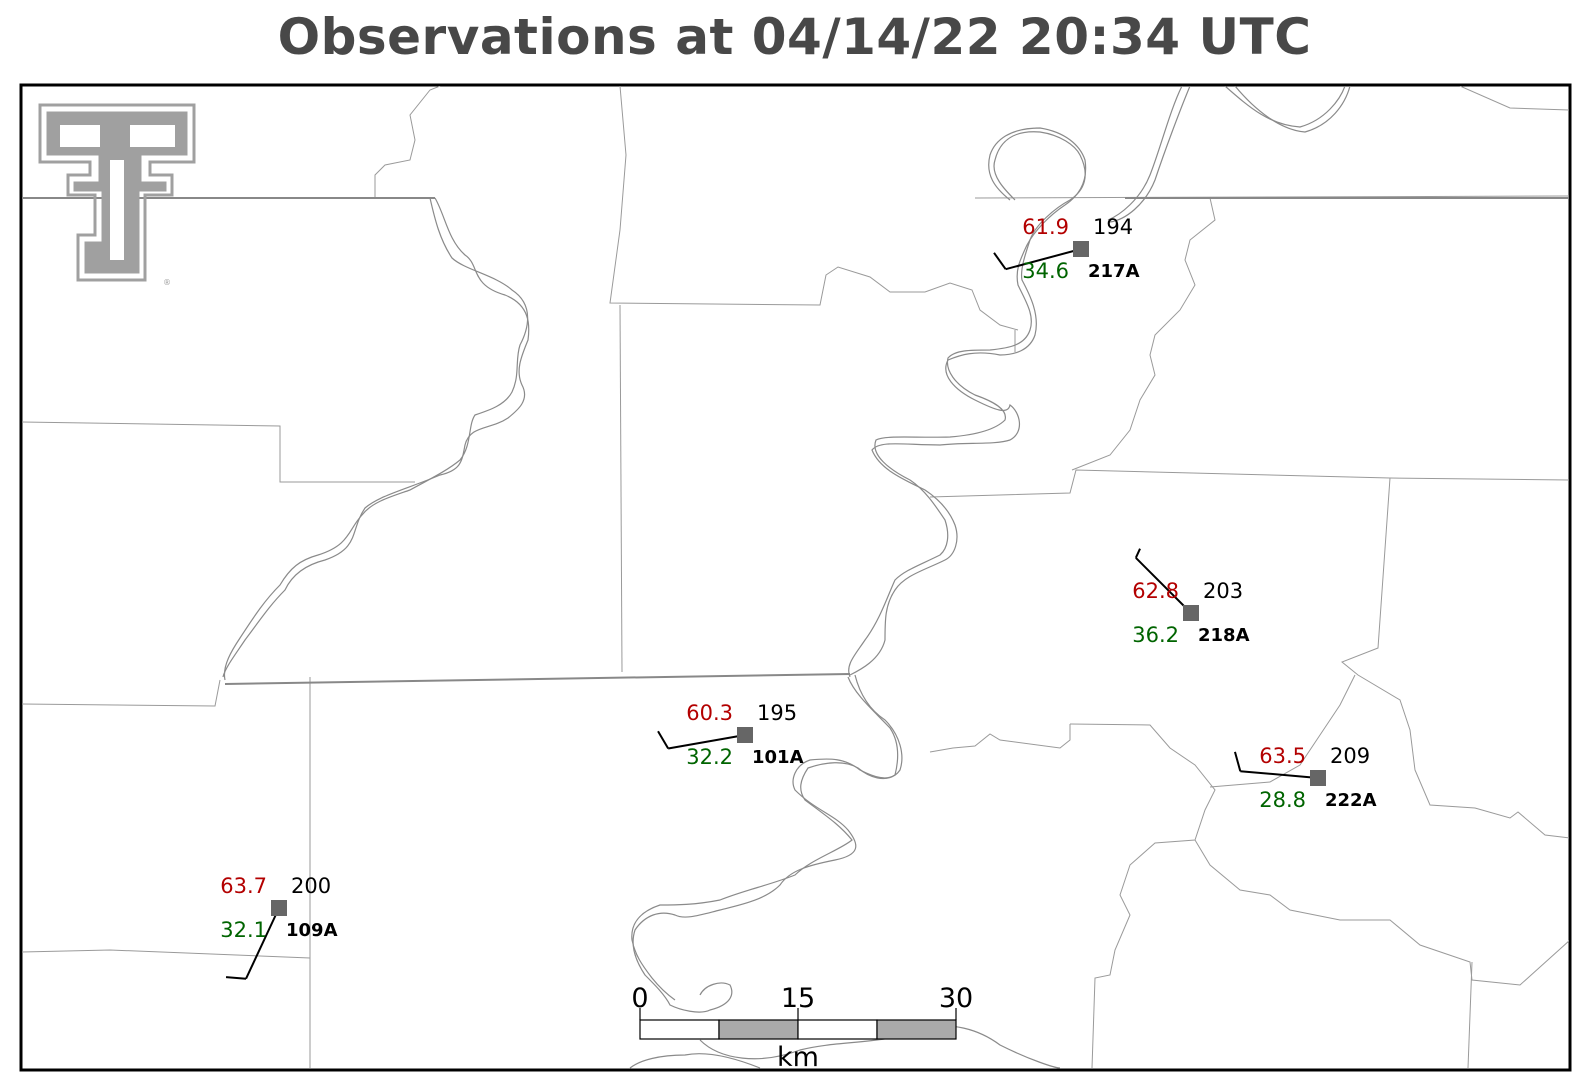 The width and height of the screenshot is (1589, 1089). Describe the element at coordinates (1282, 800) in the screenshot. I see `station-dewpoint: 28.8` at that location.